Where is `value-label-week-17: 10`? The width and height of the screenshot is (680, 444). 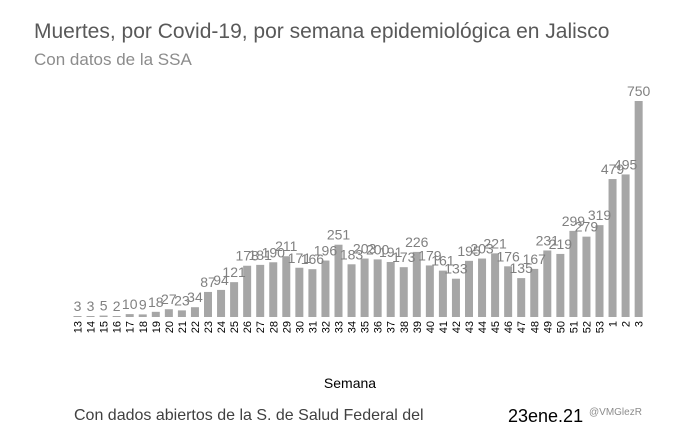
value-label-week-17: 10 is located at coordinates (130, 304).